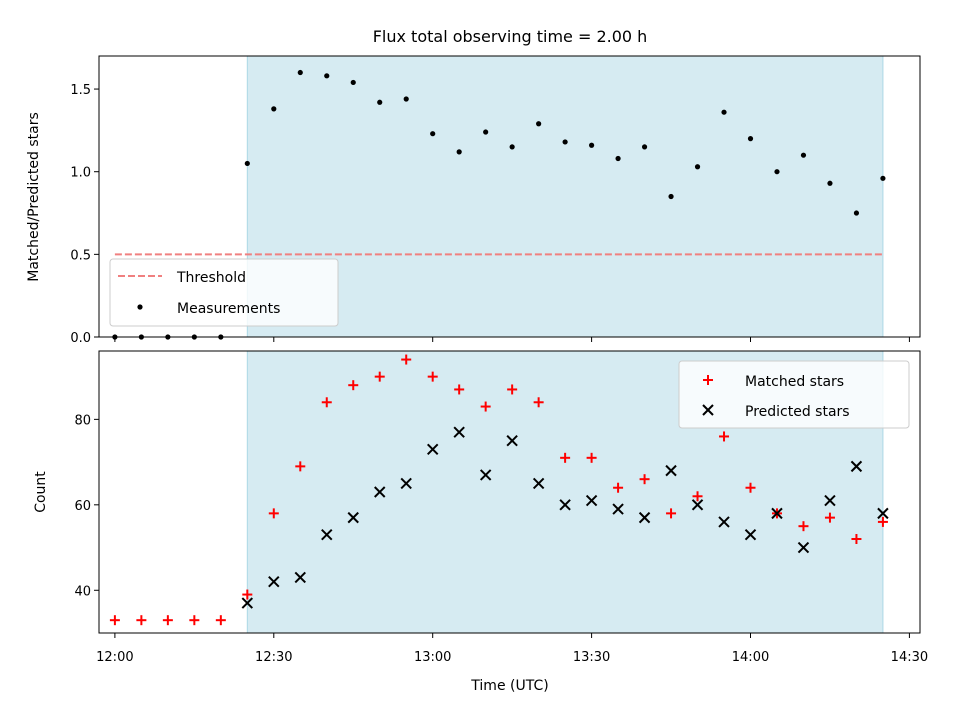 This screenshot has height=720, width=960. I want to click on x-tick-label: 14:30, so click(909, 657).